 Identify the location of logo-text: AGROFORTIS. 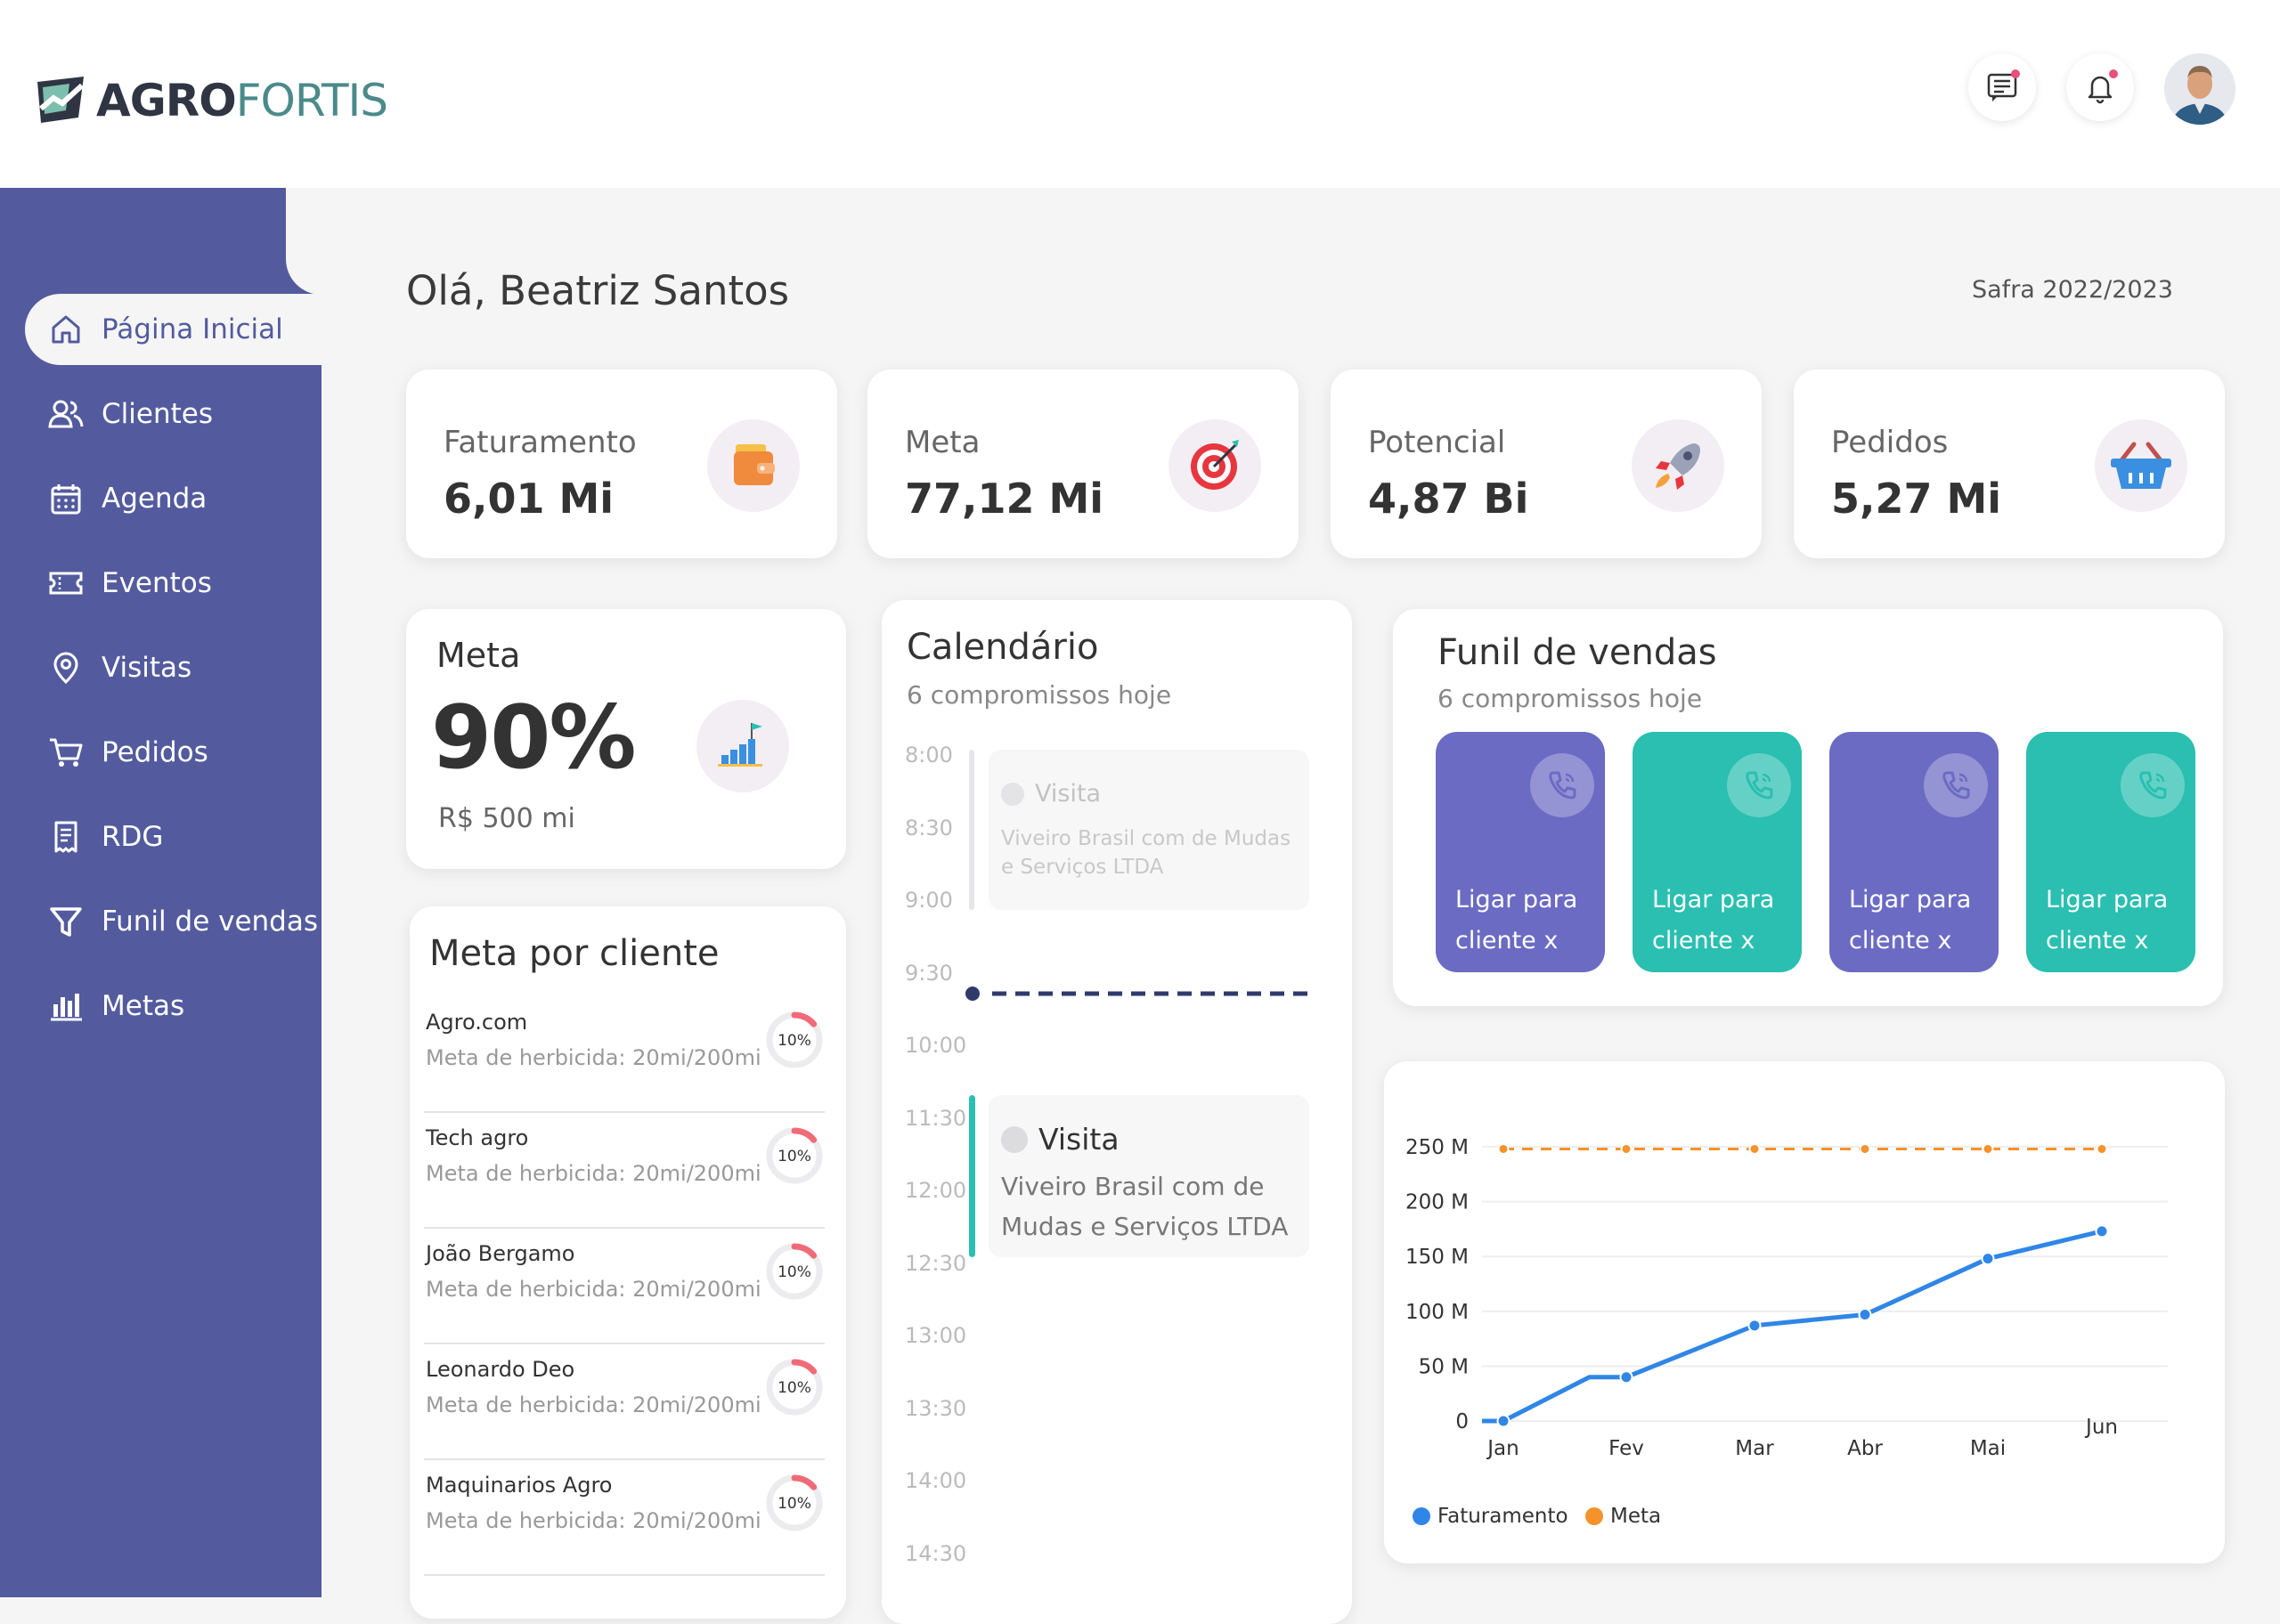
(242, 100).